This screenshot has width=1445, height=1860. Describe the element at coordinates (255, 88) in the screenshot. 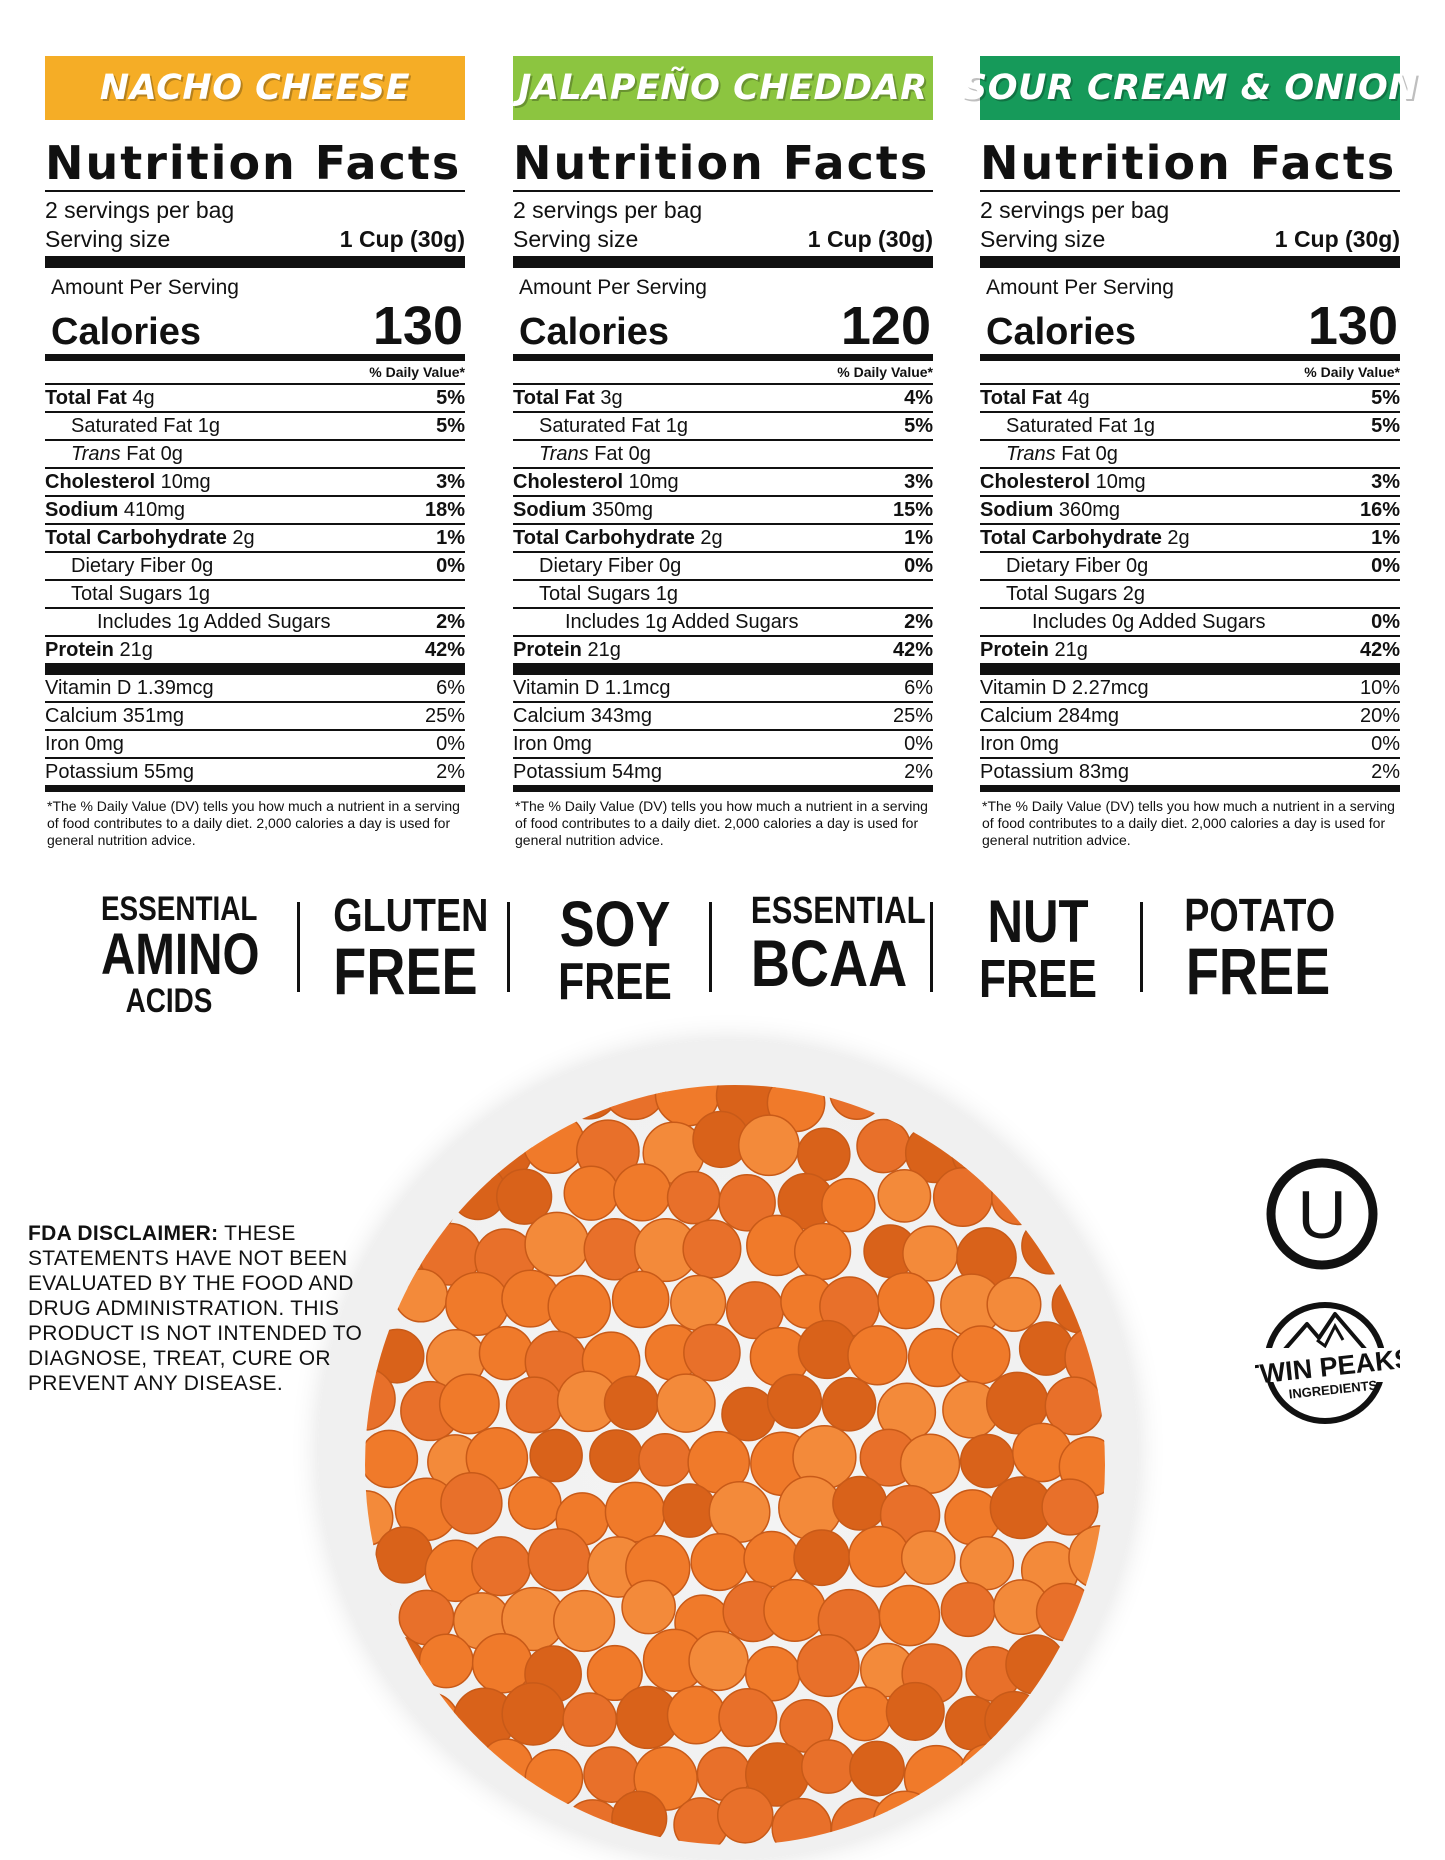

I see `flavor-banner: NACHO CHEESE` at that location.